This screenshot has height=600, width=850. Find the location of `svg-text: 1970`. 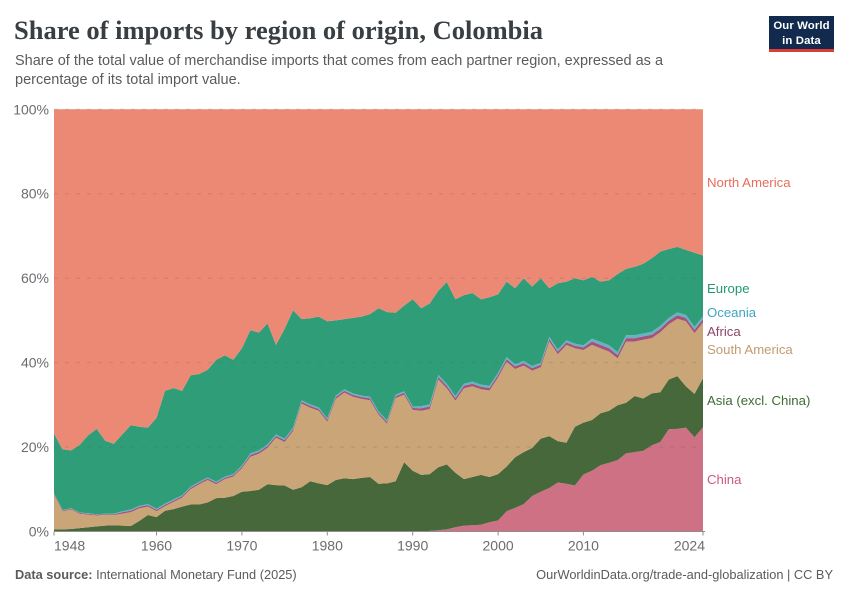

svg-text: 1970 is located at coordinates (241, 546).